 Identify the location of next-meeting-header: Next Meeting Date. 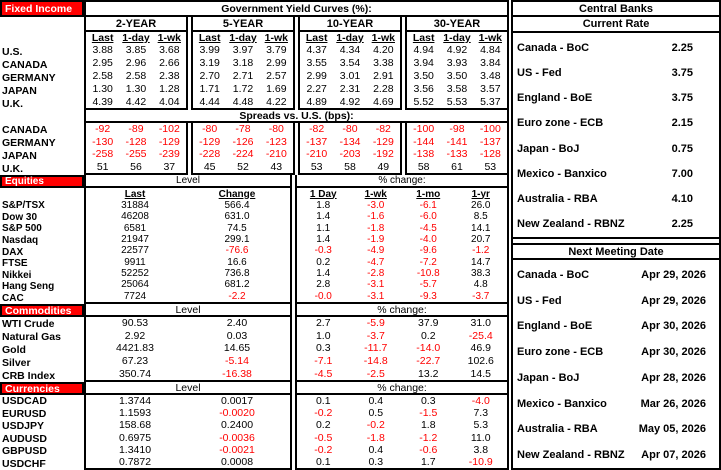
(616, 251).